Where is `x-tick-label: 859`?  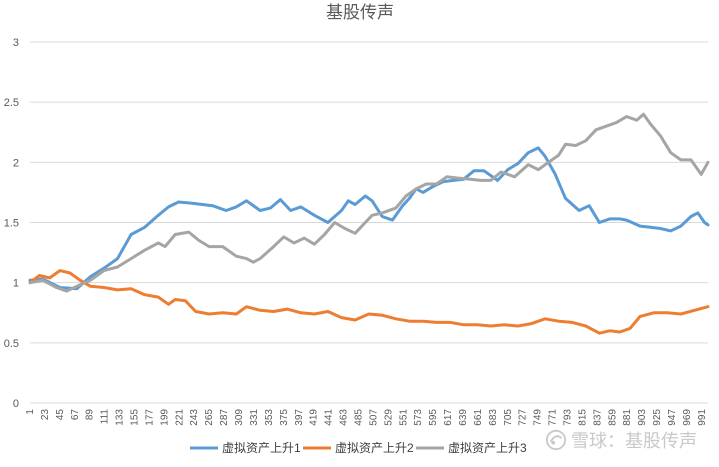
x-tick-label: 859 is located at coordinates (612, 417).